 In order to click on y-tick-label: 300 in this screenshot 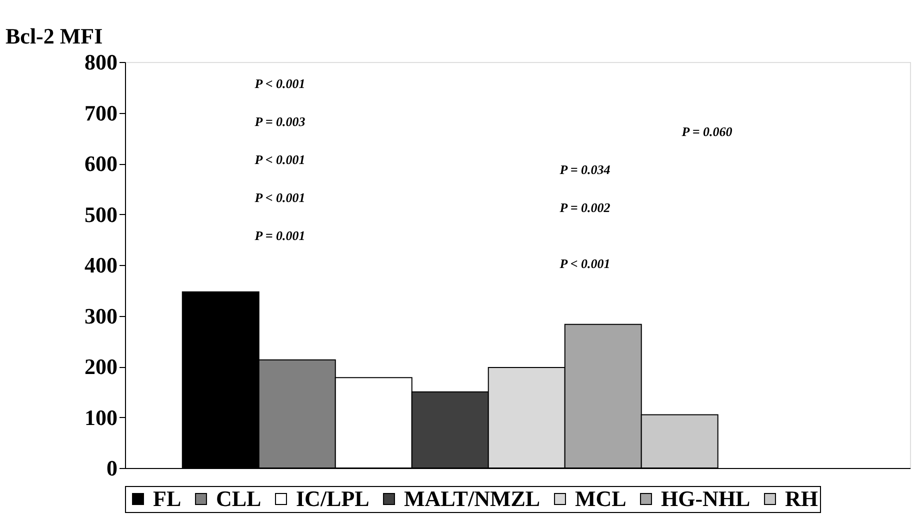, I will do `click(101, 315)`.